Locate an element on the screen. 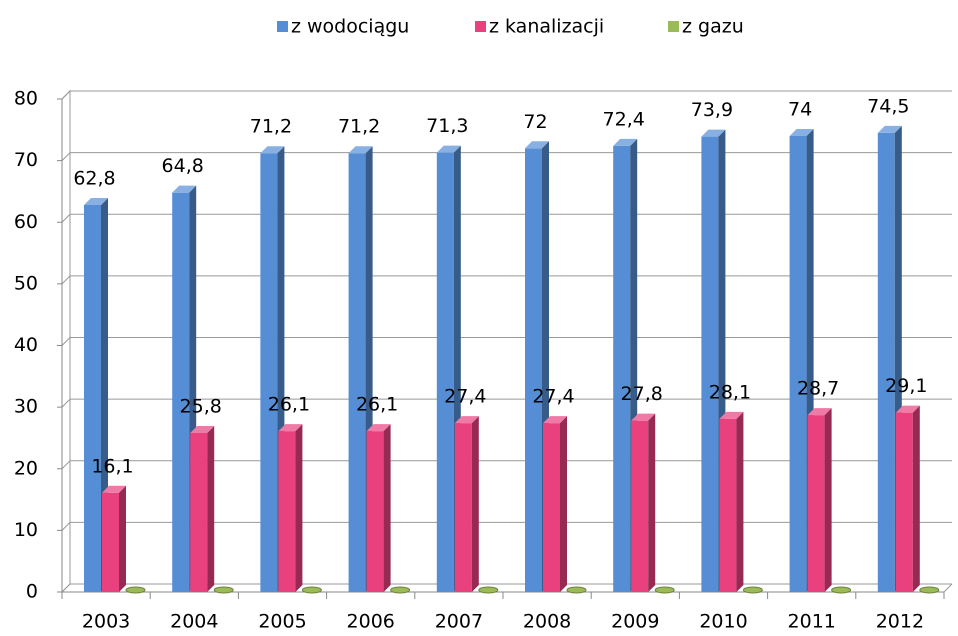  data-label: 73,9 is located at coordinates (712, 110).